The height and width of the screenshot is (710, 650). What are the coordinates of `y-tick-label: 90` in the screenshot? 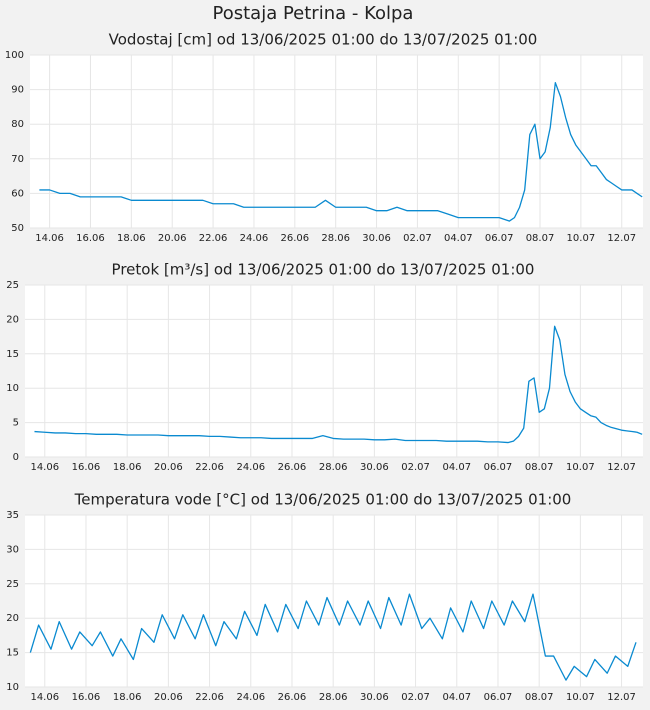 It's located at (17, 90).